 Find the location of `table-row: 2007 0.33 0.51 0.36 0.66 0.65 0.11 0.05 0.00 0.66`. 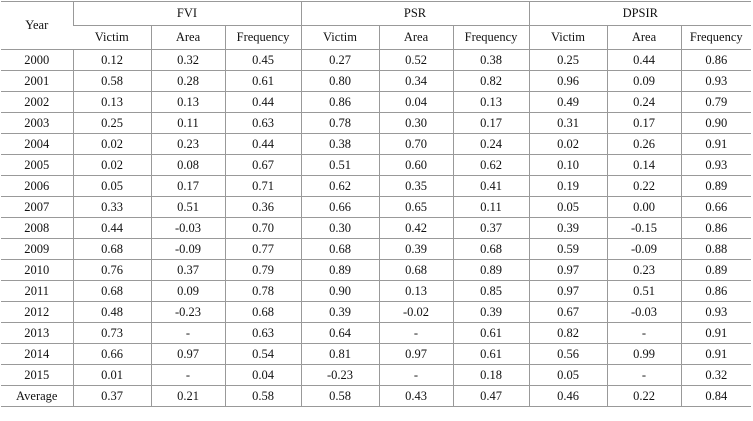

table-row: 2007 0.33 0.51 0.36 0.66 0.65 0.11 0.05 0.00 0.66 is located at coordinates (376, 207).